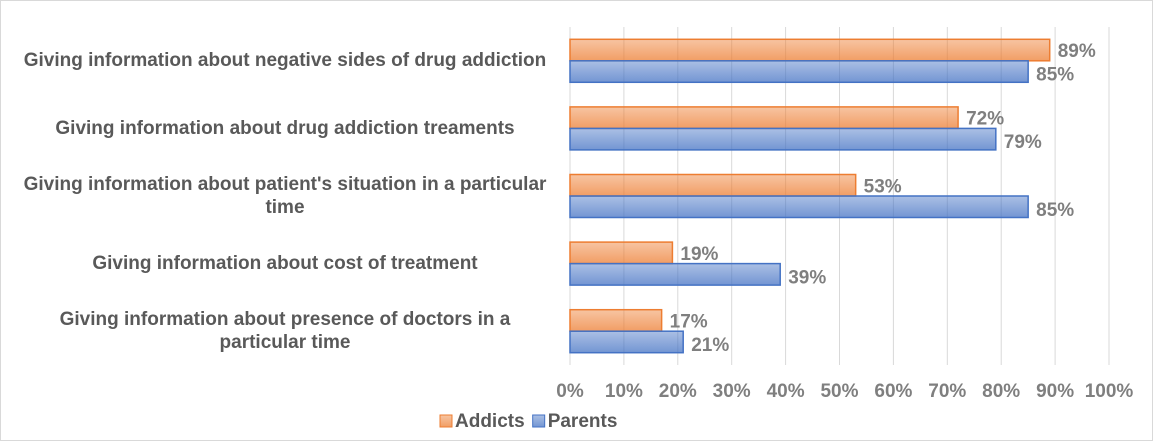 This screenshot has width=1153, height=441. Describe the element at coordinates (807, 277) in the screenshot. I see `data-label: 39%` at that location.